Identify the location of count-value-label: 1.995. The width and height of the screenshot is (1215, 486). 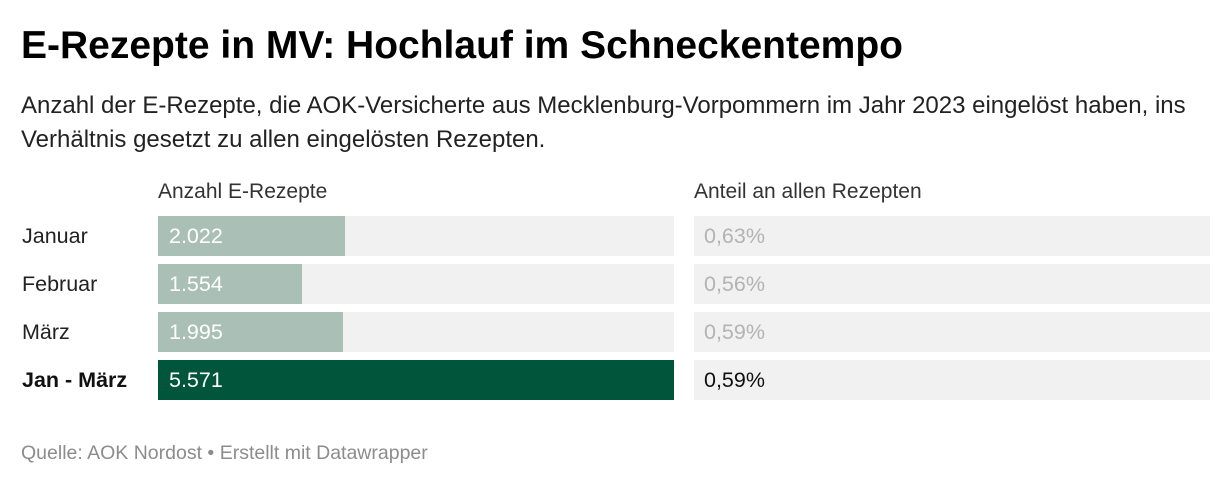
(196, 332).